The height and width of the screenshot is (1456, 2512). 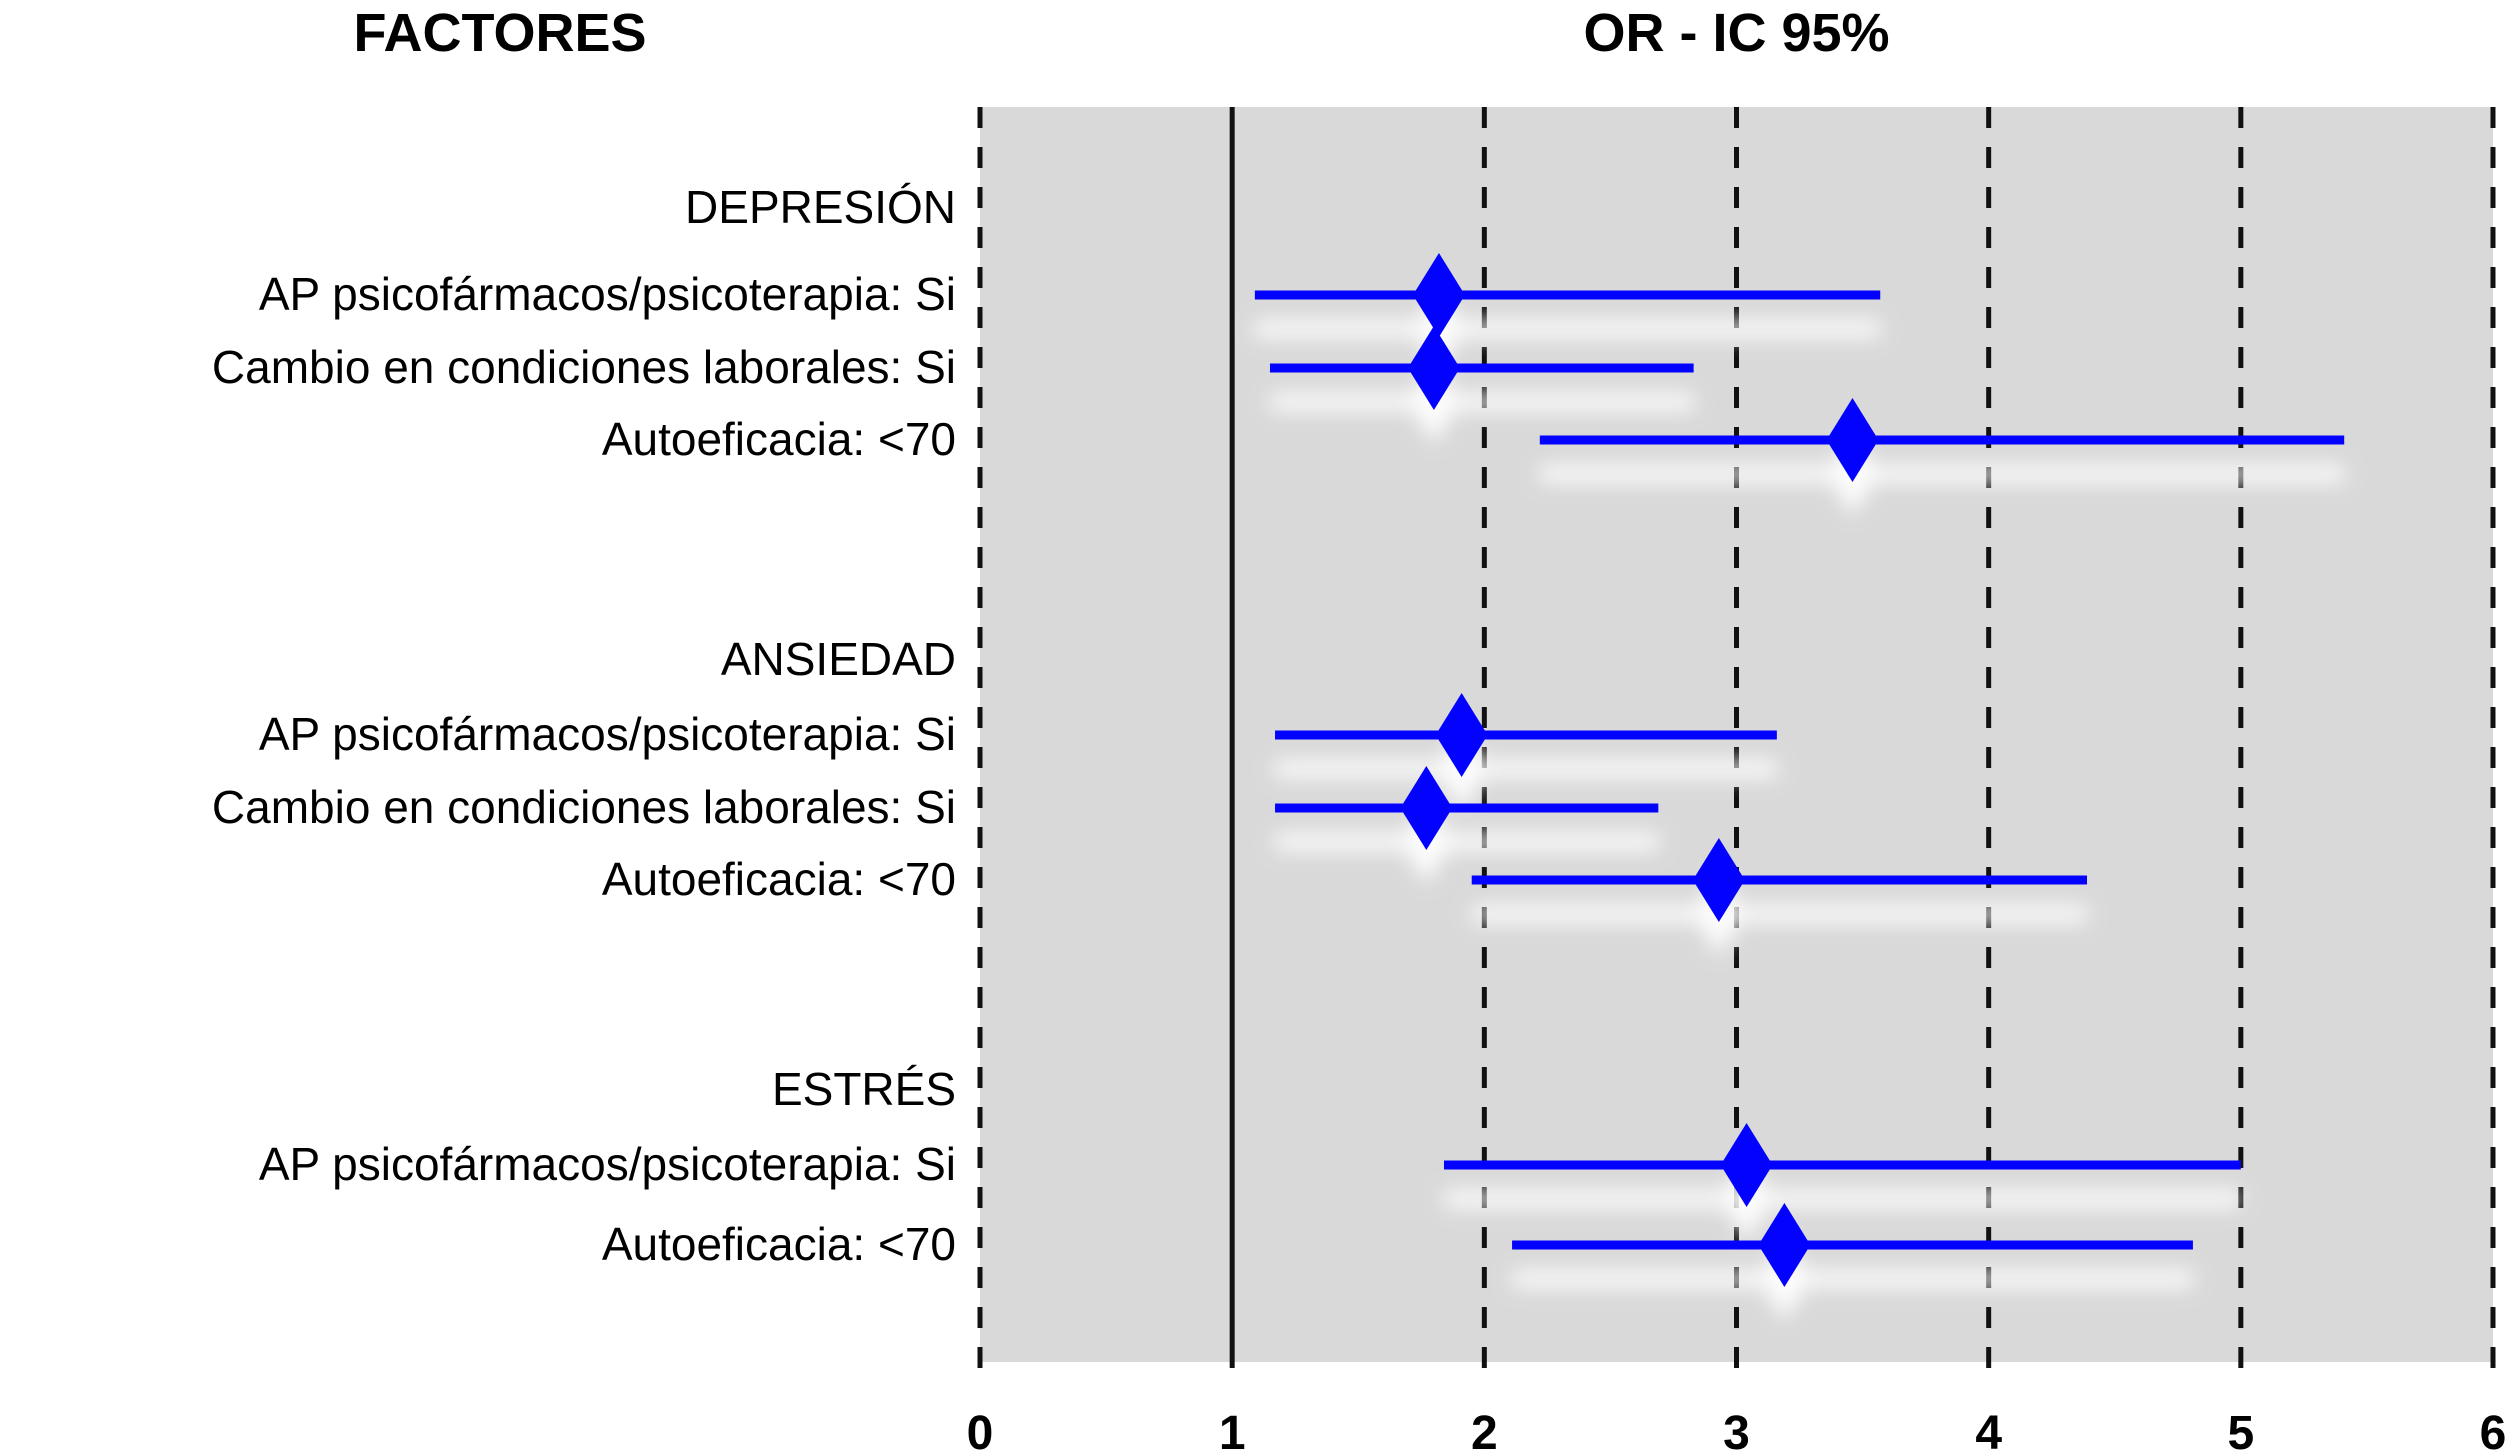 I want to click on group-header: ESTRÉS, so click(x=863, y=1088).